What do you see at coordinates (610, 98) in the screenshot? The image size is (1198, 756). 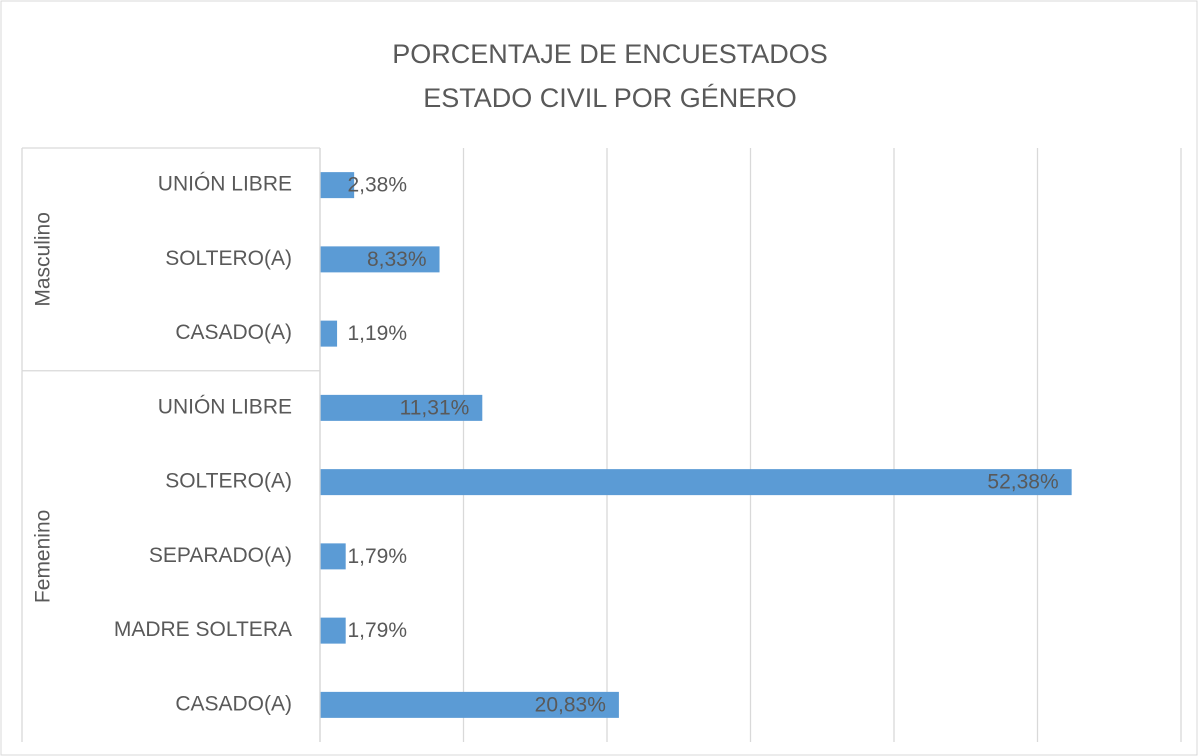 I see `chart-title-line: ESTADO CIVIL POR GÉNERO` at bounding box center [610, 98].